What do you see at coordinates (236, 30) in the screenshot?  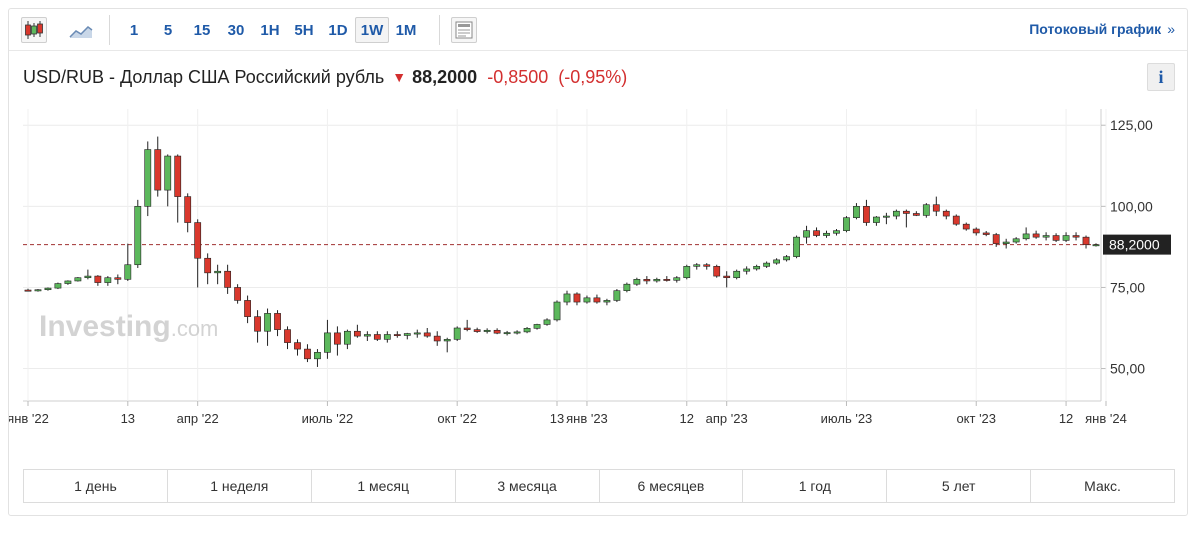 I see `timeframe-30: 30` at bounding box center [236, 30].